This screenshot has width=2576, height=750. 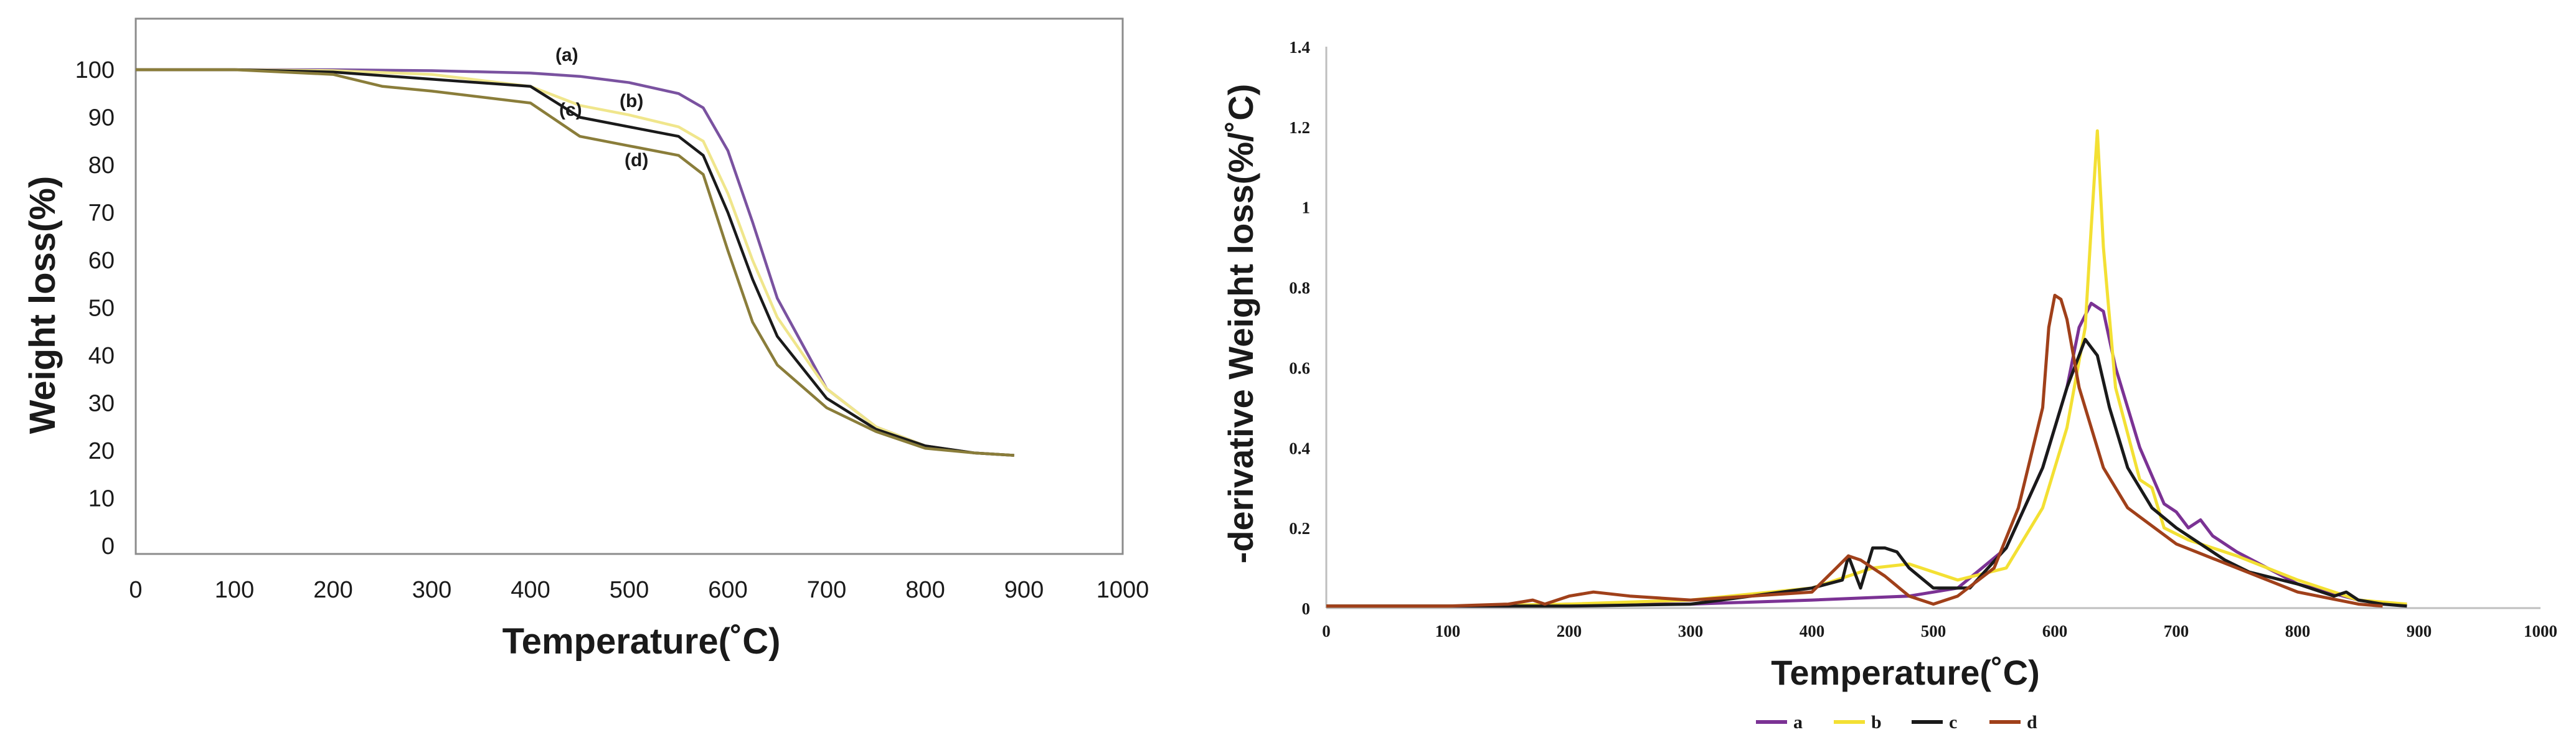 What do you see at coordinates (1306, 208) in the screenshot?
I see `dtg-y-tick-label: 1` at bounding box center [1306, 208].